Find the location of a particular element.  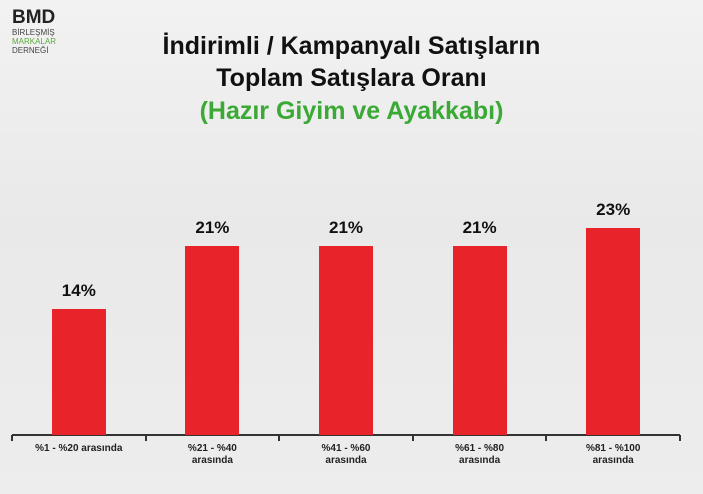

value-label: 23% is located at coordinates (613, 209).